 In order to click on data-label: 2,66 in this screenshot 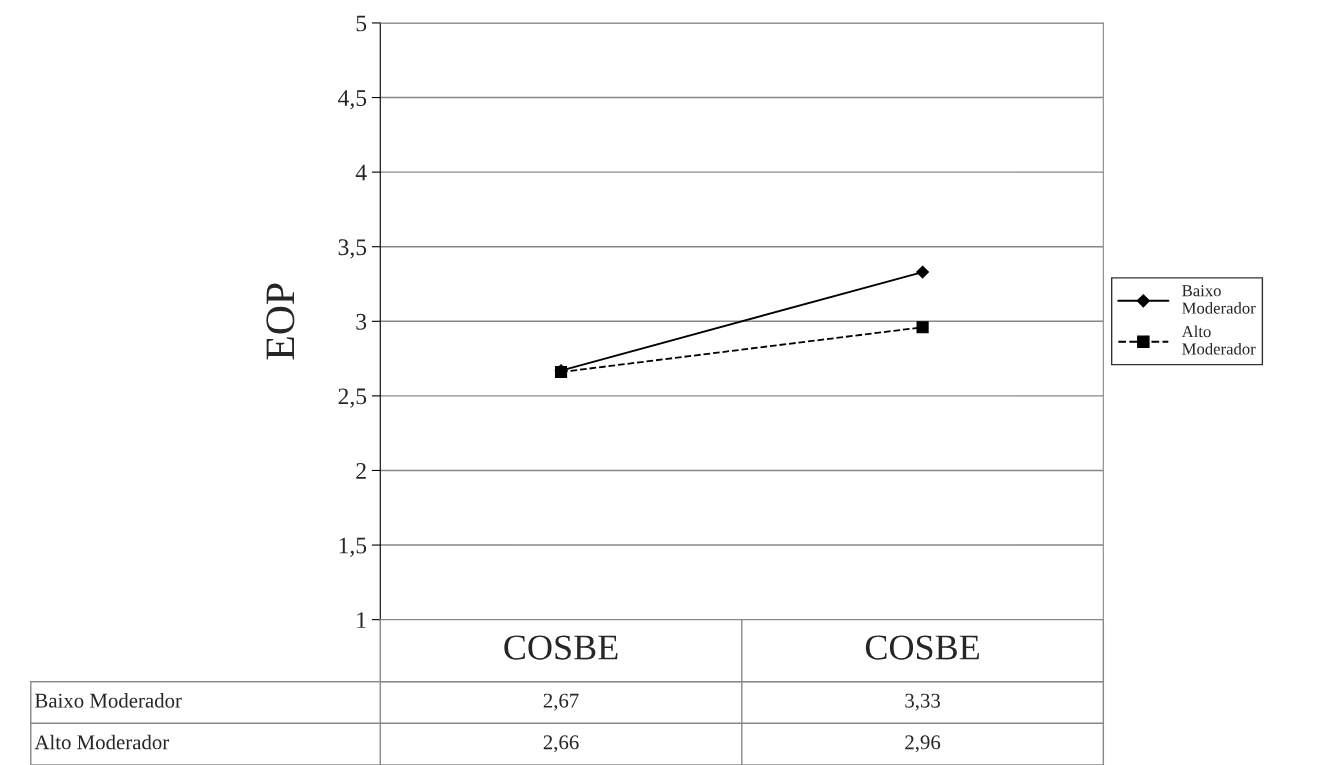, I will do `click(561, 744)`.